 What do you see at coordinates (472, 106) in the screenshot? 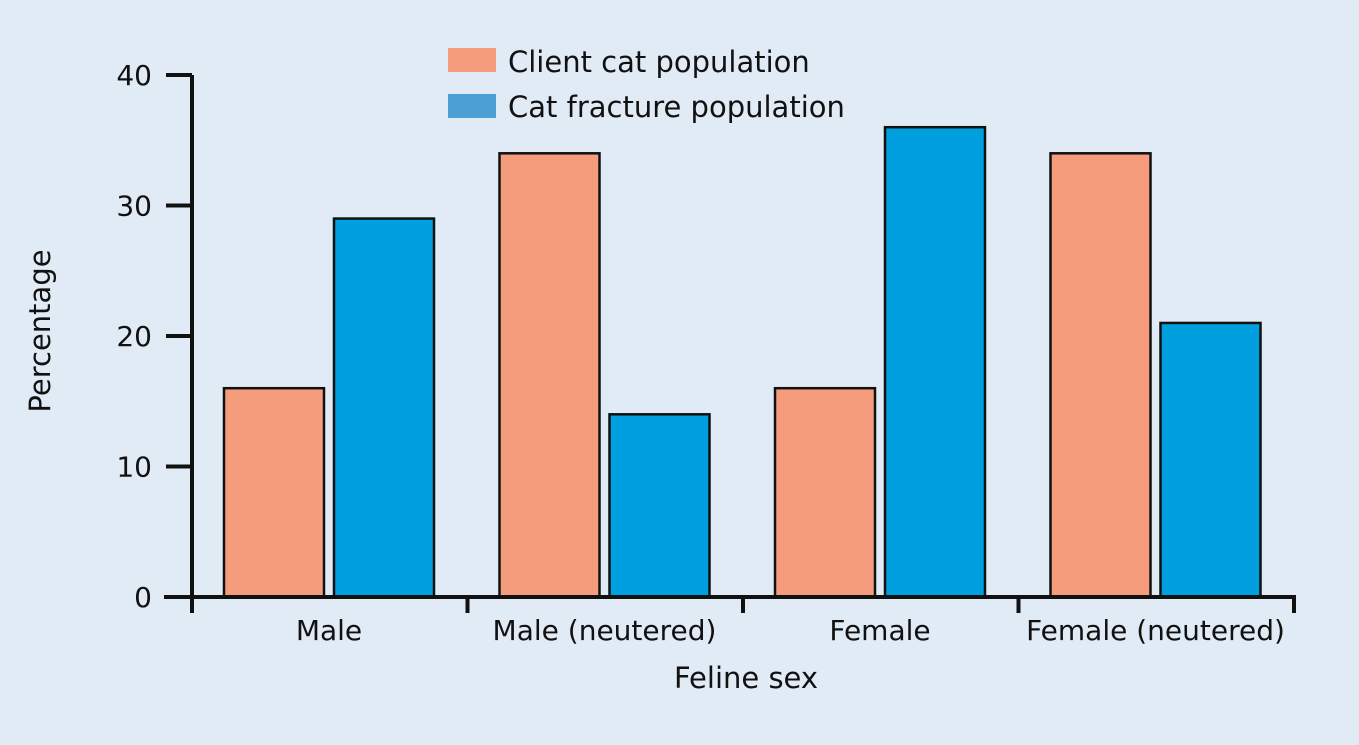
I see `legend-swatch-fracture` at bounding box center [472, 106].